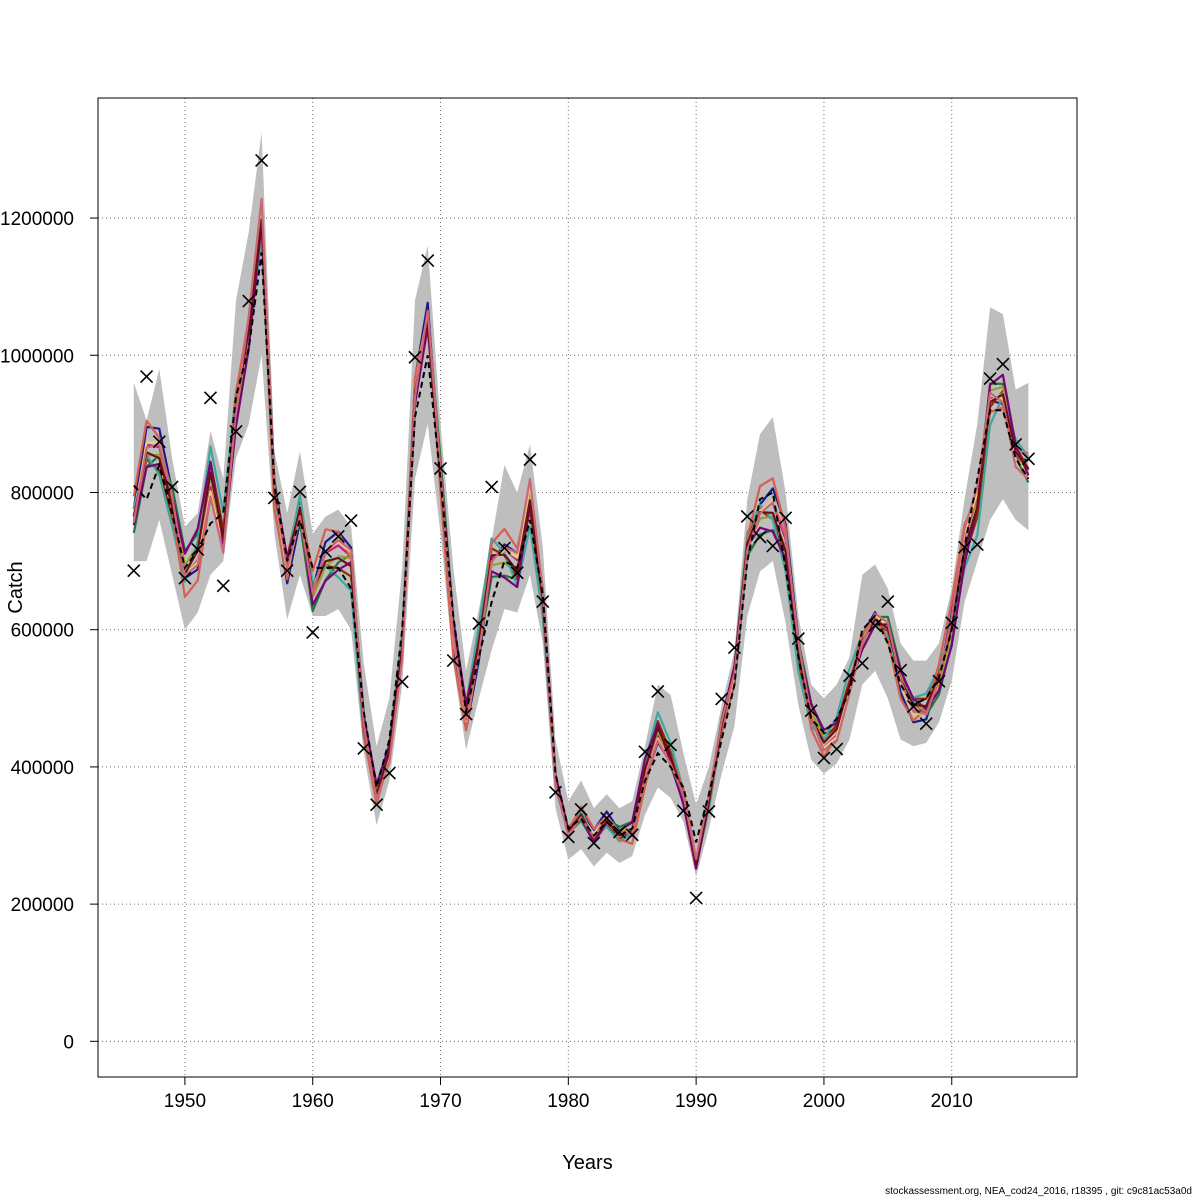 The height and width of the screenshot is (1200, 1200). Describe the element at coordinates (68, 1042) in the screenshot. I see `y-tick-label: 0` at that location.